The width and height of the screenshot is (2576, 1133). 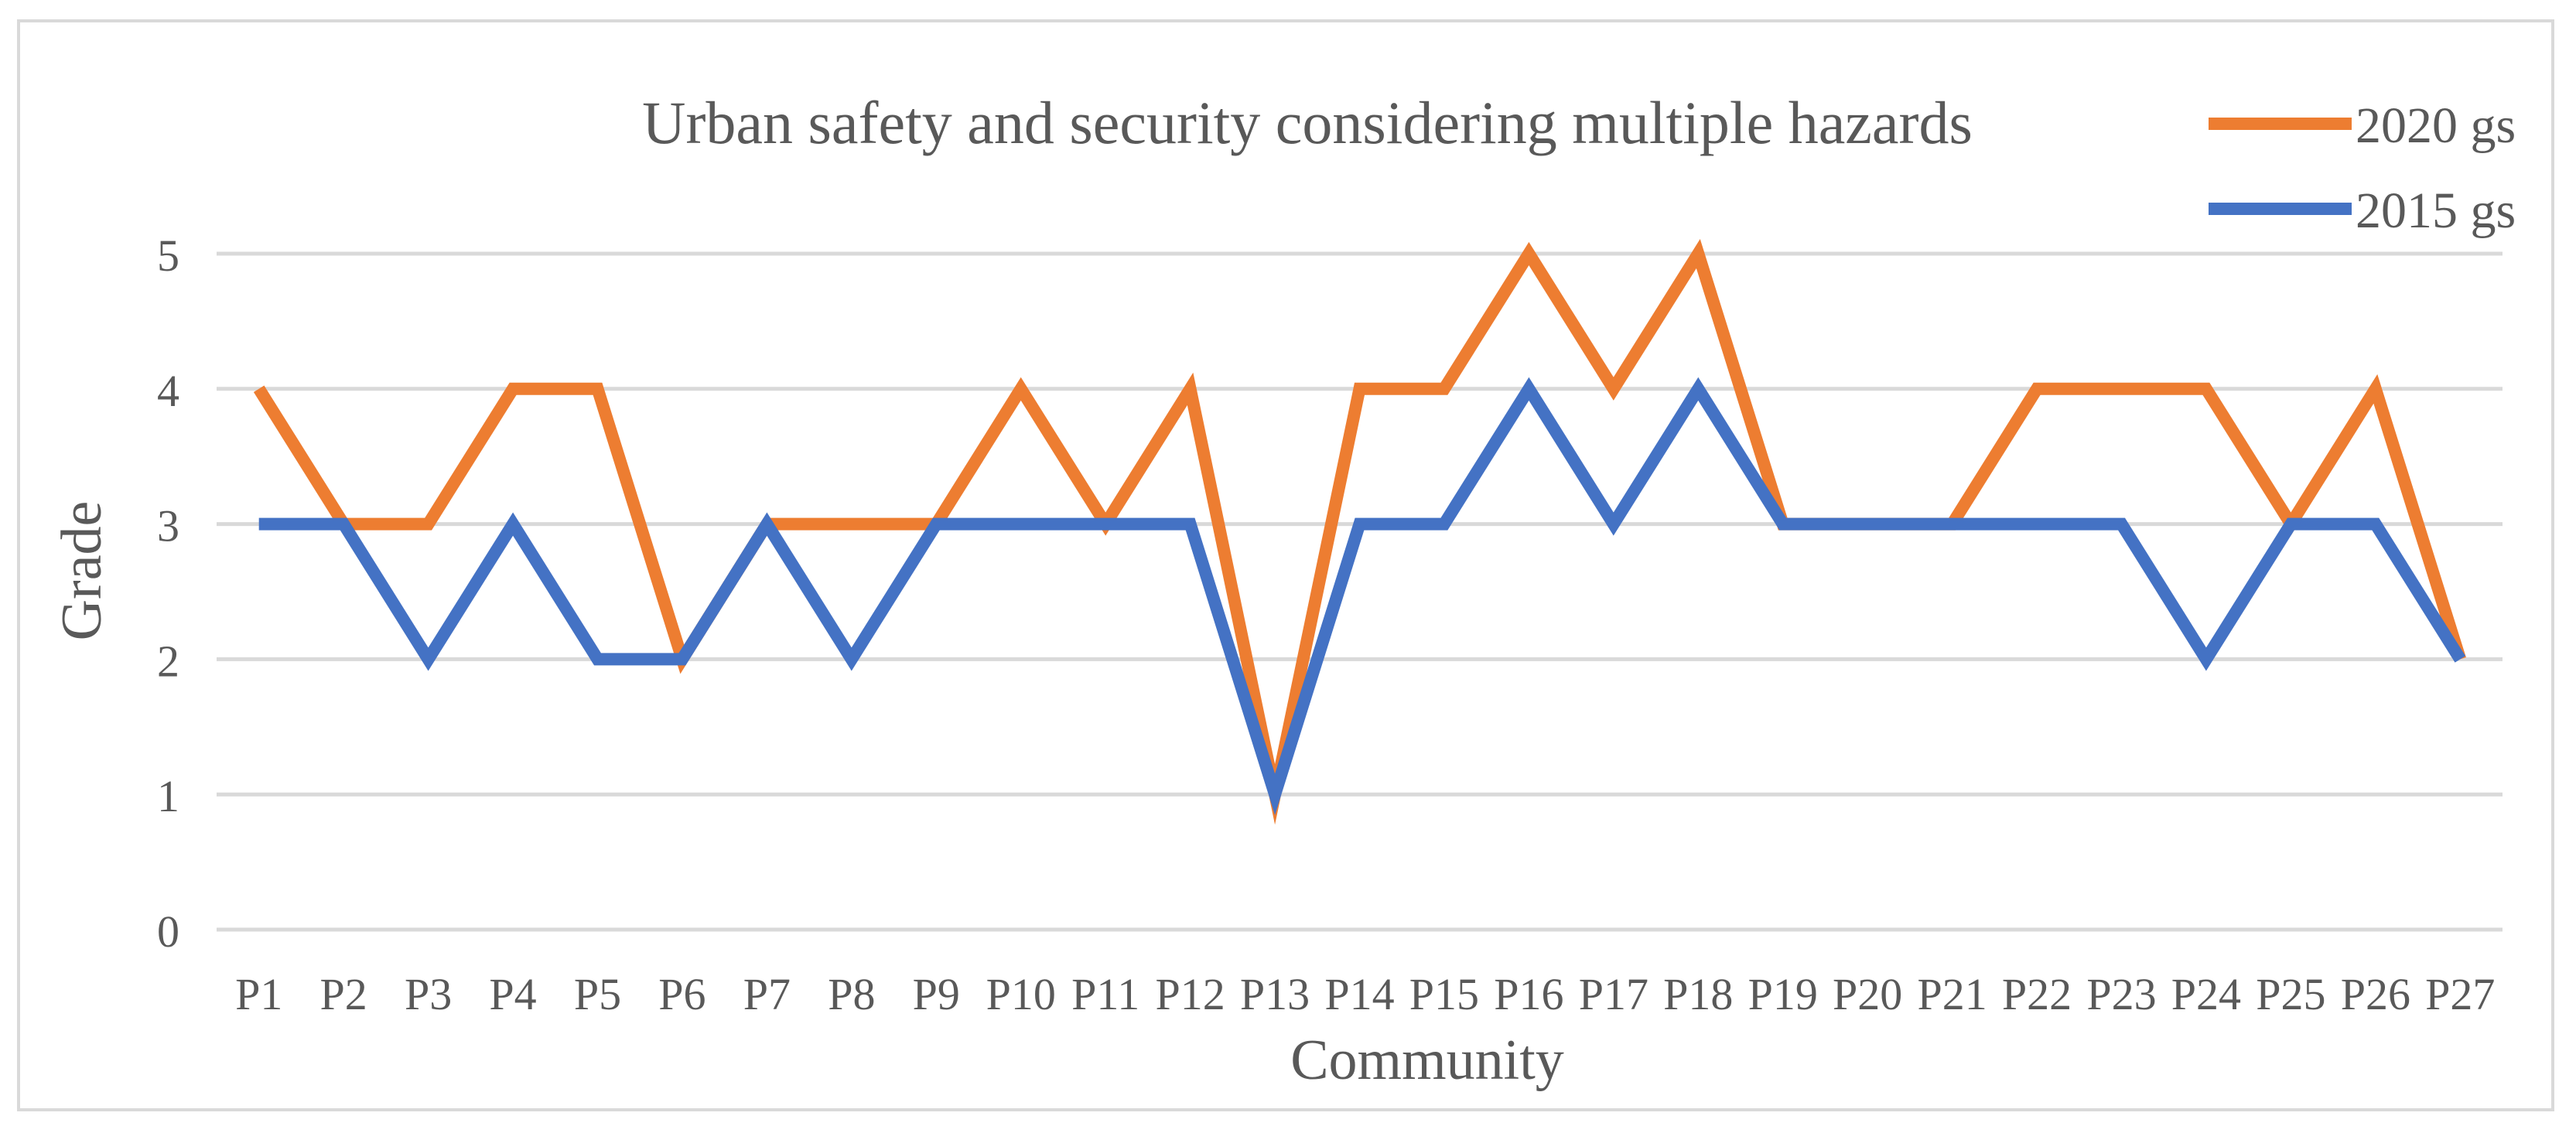 What do you see at coordinates (1698, 994) in the screenshot?
I see `x-tick-label: P18` at bounding box center [1698, 994].